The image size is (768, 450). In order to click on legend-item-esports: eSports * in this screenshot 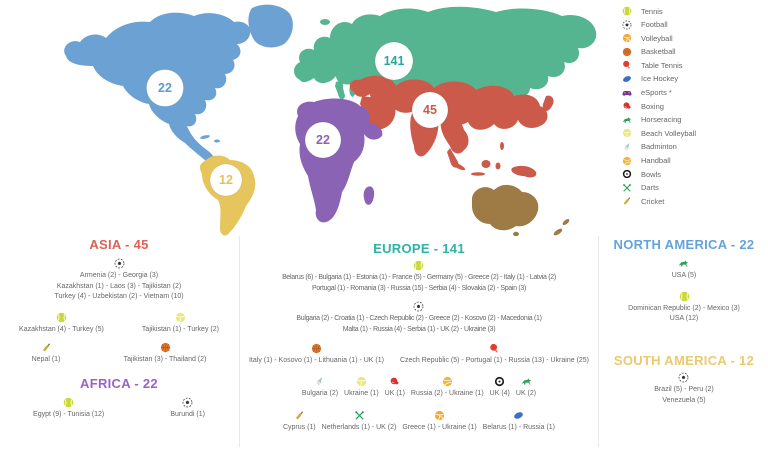, I will do `click(659, 93)`.